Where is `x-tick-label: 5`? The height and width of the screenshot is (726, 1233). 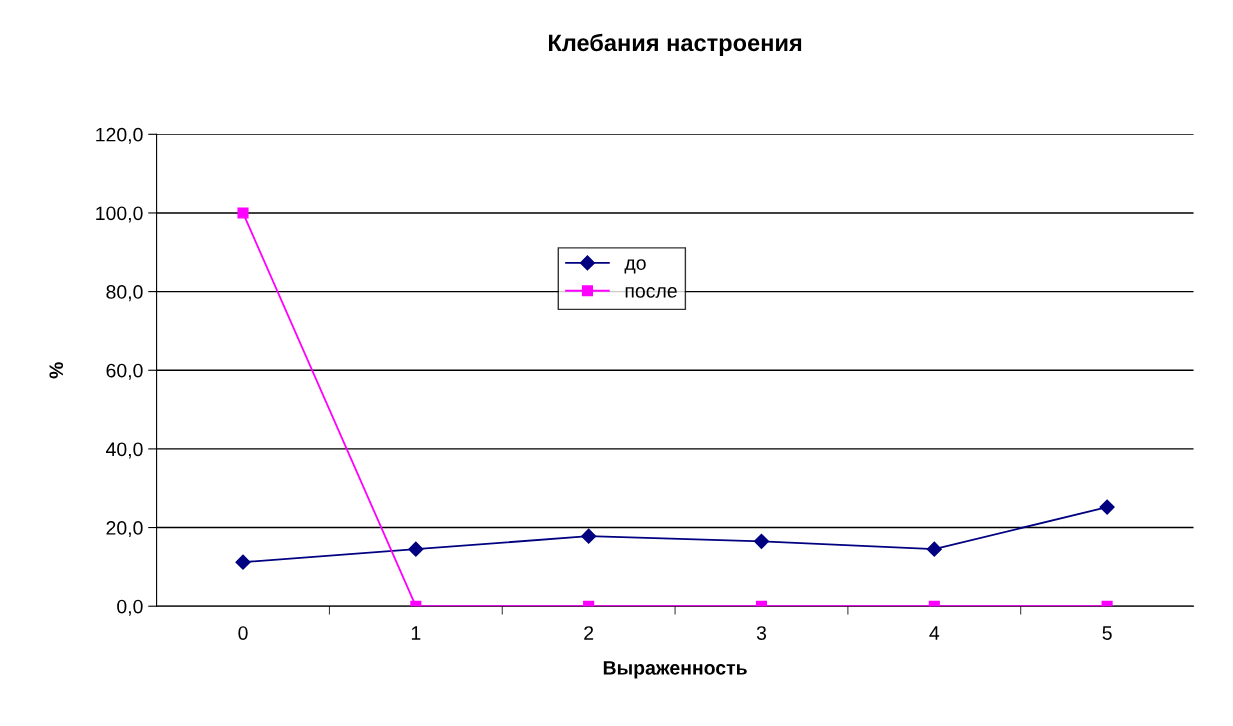 x-tick-label: 5 is located at coordinates (1107, 633).